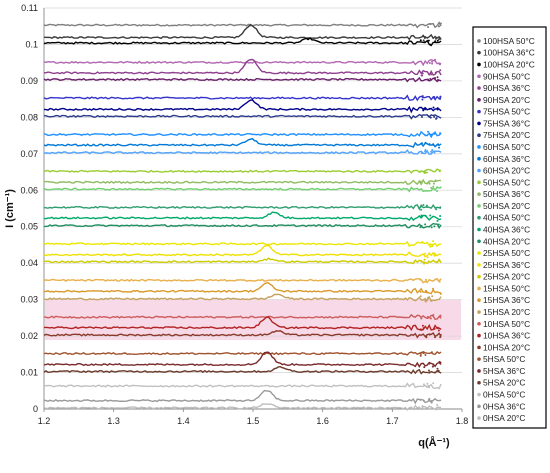 Image resolution: width=550 pixels, height=473 pixels. Describe the element at coordinates (462, 421) in the screenshot. I see `x-tick-label: 1.8` at that location.